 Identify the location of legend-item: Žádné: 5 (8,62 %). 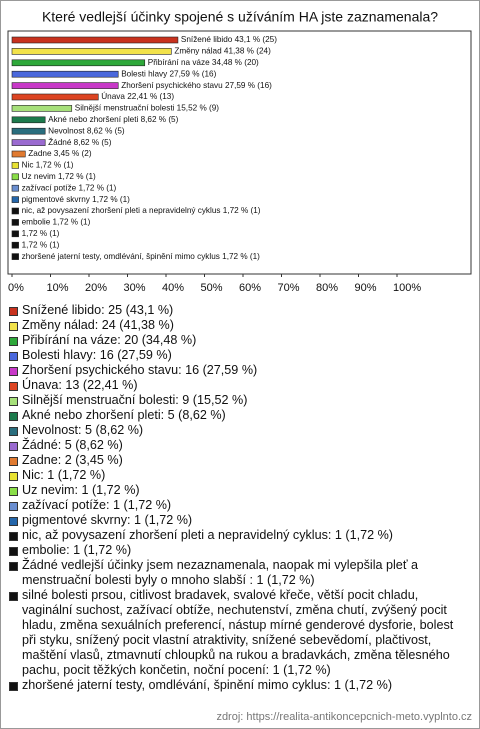
(239, 445).